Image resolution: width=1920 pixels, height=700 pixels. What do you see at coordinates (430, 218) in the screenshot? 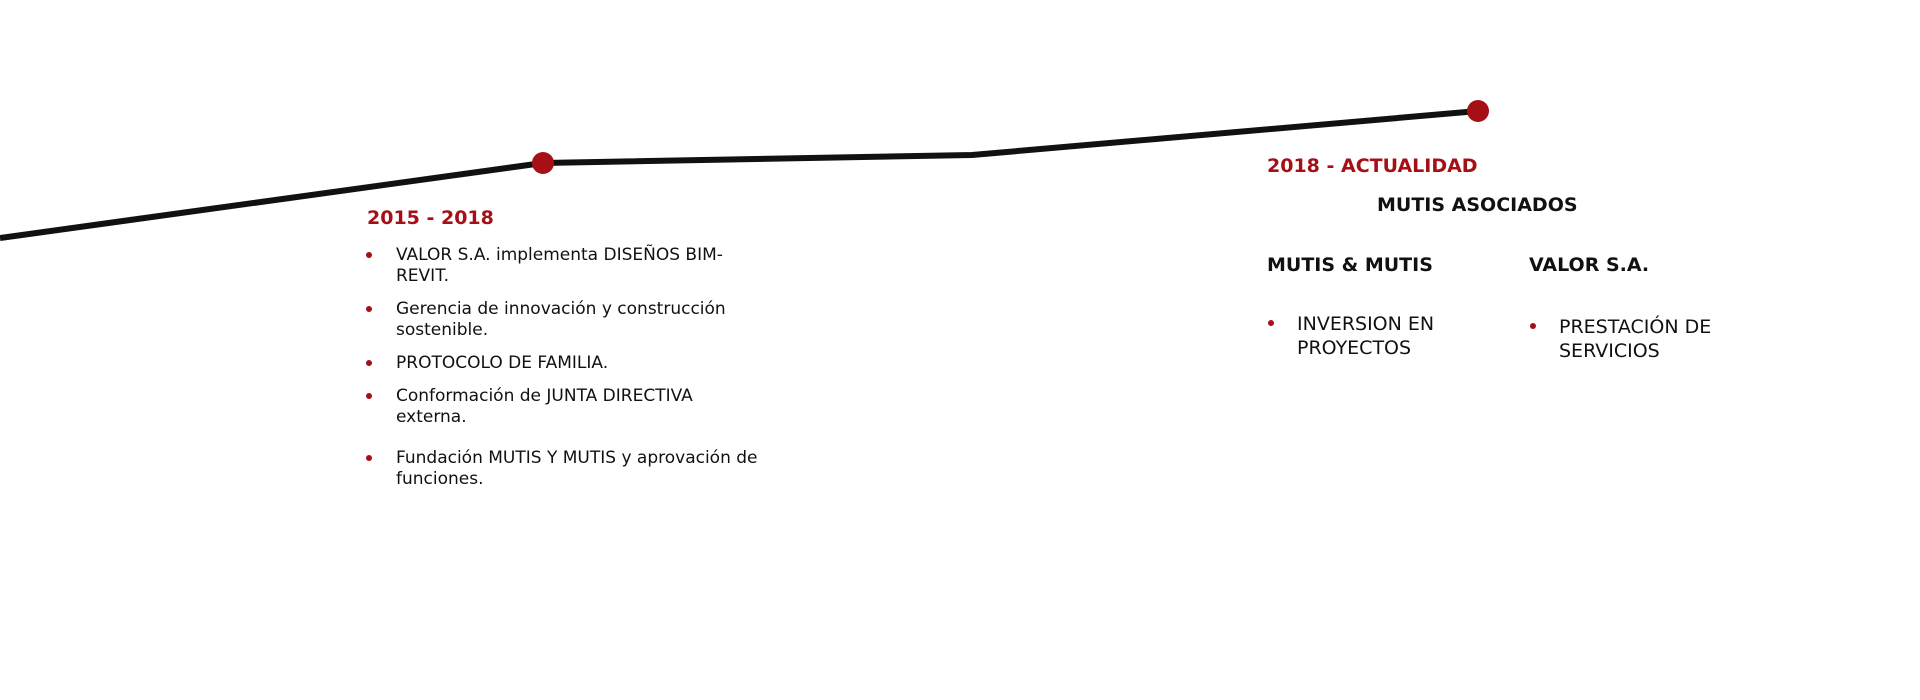
I see `period-2015-2018-title: 2015 - 2018` at bounding box center [430, 218].